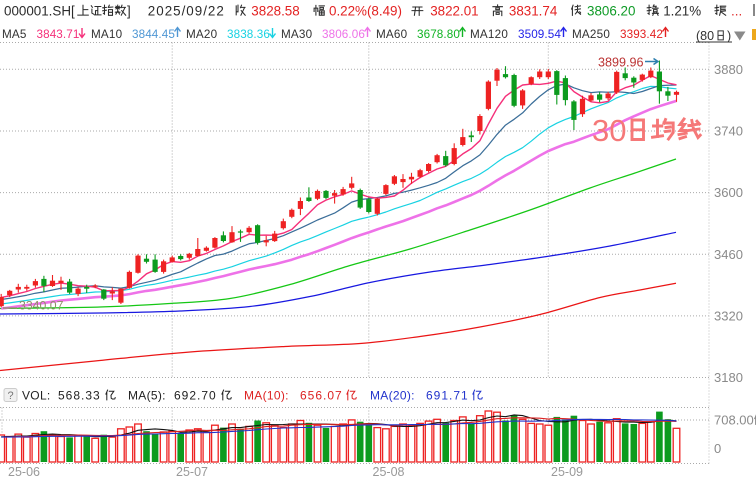  I want to click on svg-text: 3678.80, so click(438, 34).